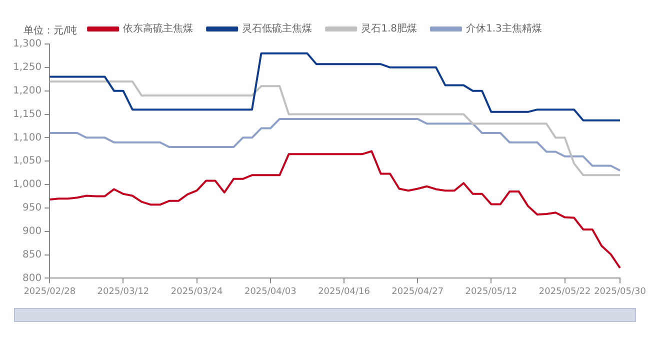  What do you see at coordinates (27, 44) in the screenshot?
I see `y-tick-label: 1,300` at bounding box center [27, 44].